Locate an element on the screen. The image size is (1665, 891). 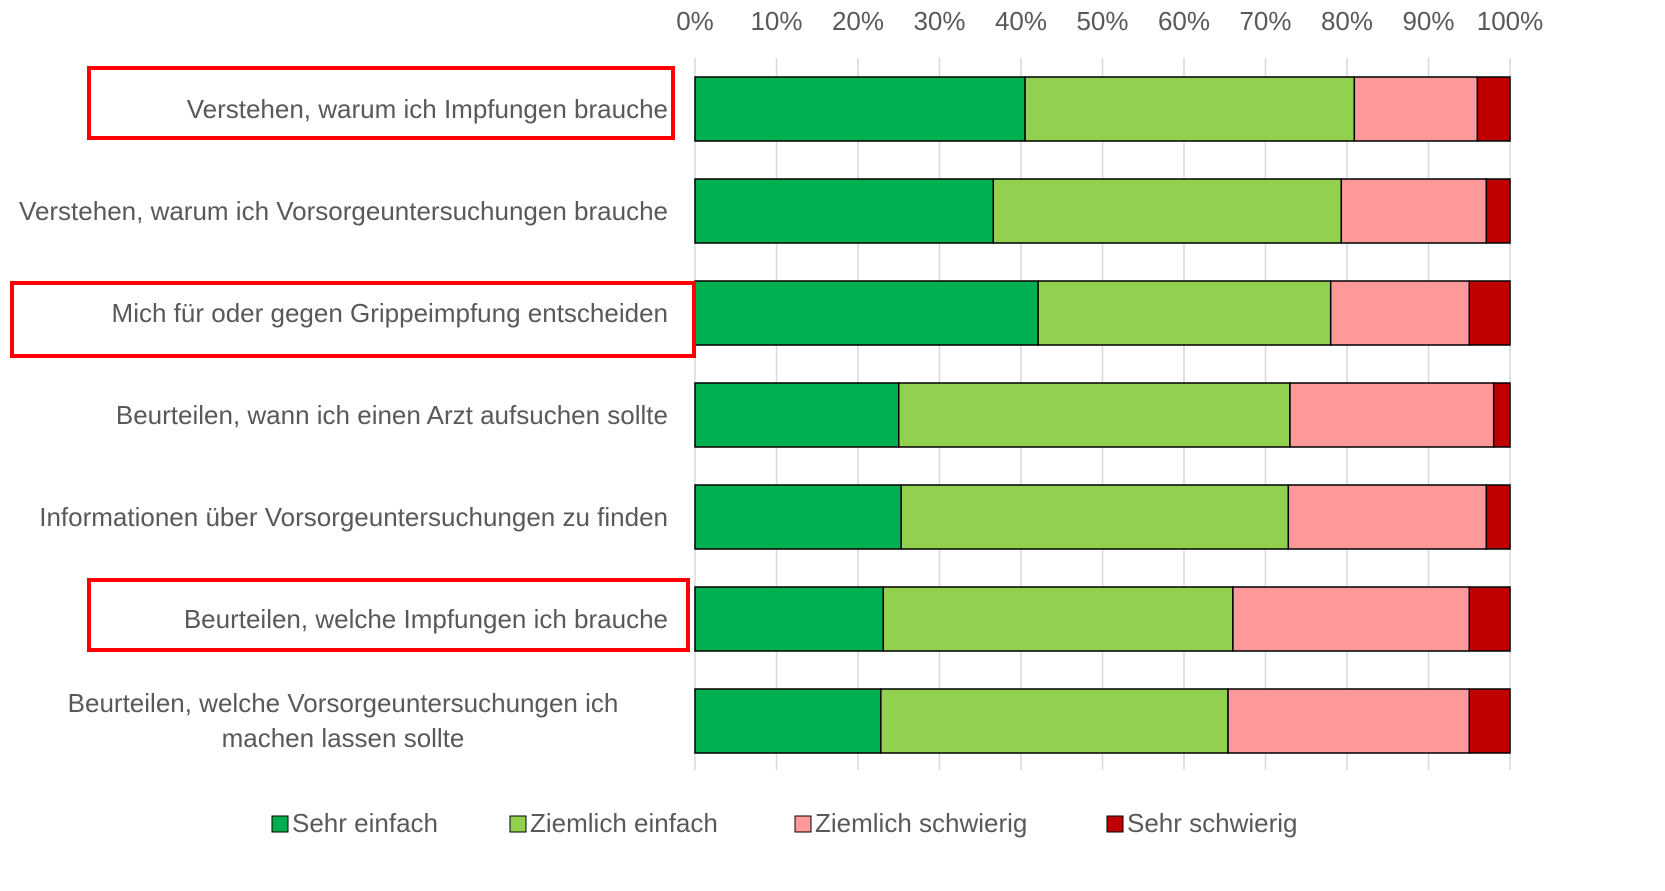
x-tick-label: 10% is located at coordinates (776, 21).